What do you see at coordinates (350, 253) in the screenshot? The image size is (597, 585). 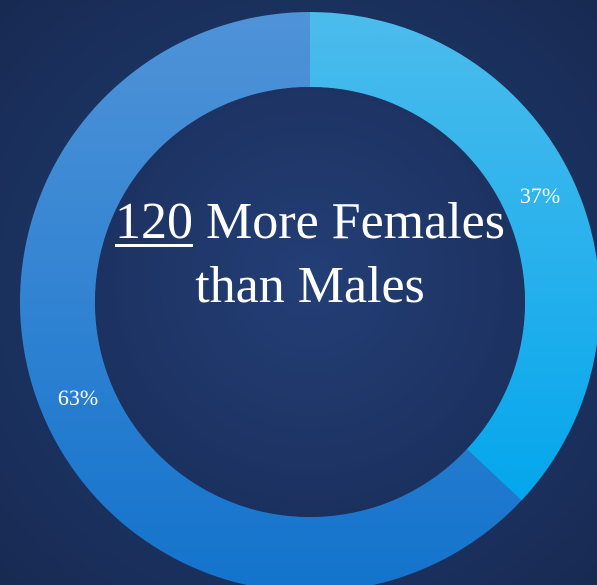 I see `center-caption: More Females than Males` at bounding box center [350, 253].